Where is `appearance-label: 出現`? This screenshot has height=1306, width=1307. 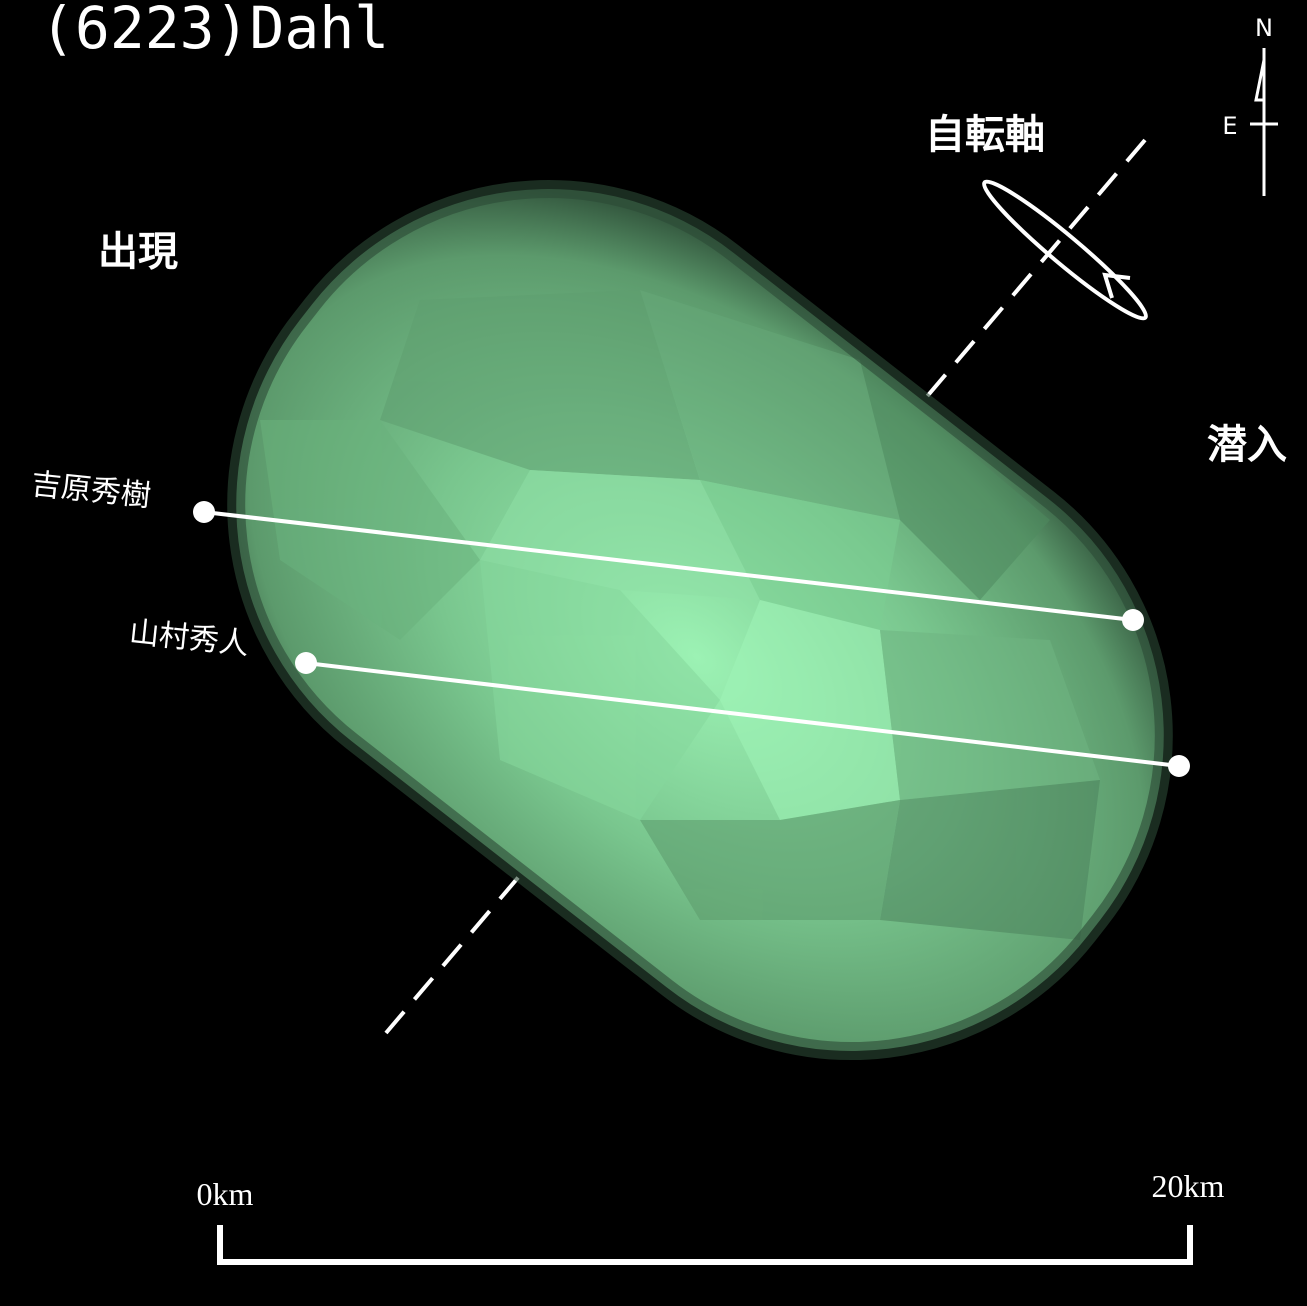
appearance-label: 出現 is located at coordinates (138, 252).